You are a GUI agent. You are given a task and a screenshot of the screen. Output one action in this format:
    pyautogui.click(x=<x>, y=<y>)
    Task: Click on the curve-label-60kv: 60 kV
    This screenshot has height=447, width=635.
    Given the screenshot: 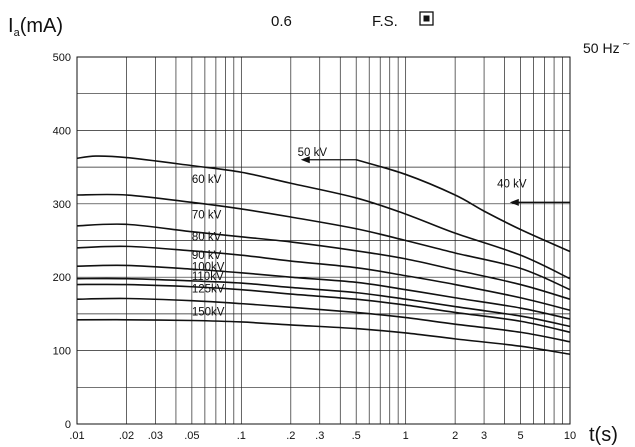 What is the action you would take?
    pyautogui.click(x=207, y=180)
    